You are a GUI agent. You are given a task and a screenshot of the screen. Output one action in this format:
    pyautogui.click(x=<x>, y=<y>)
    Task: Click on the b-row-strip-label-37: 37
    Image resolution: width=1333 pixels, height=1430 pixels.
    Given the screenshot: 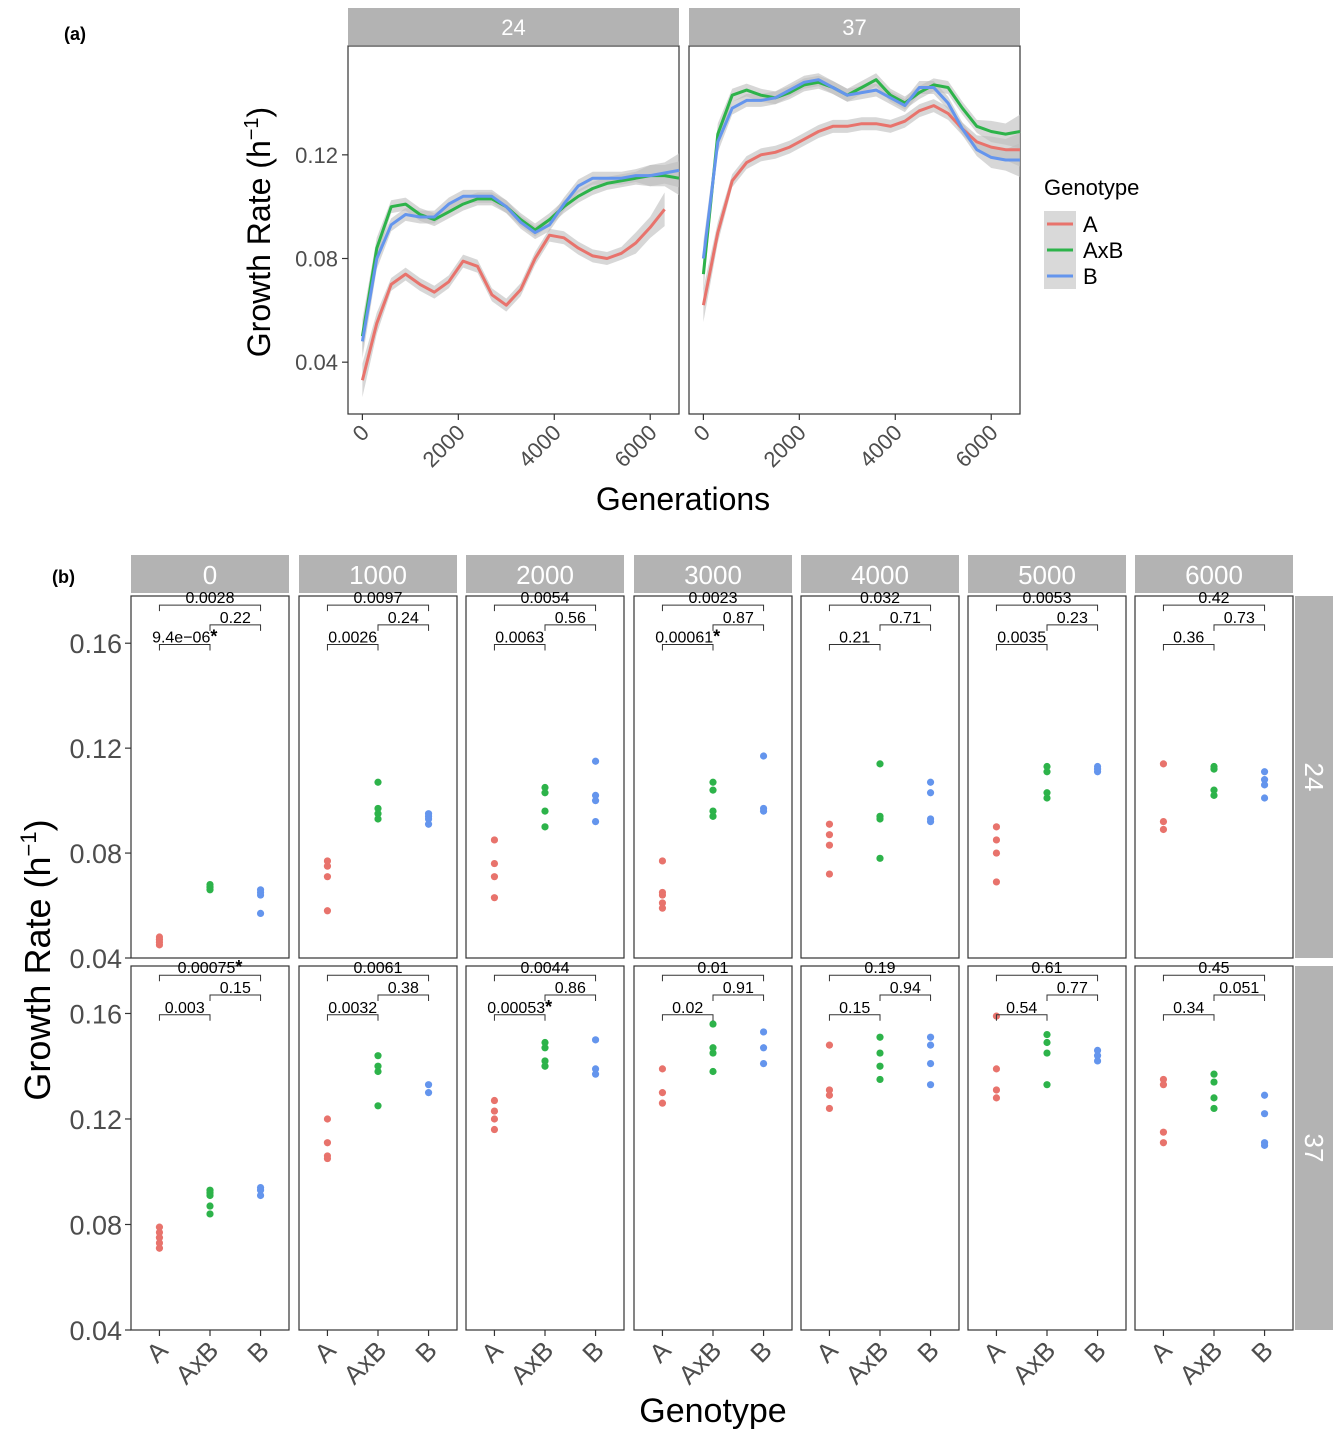 What is the action you would take?
    pyautogui.click(x=1314, y=1148)
    